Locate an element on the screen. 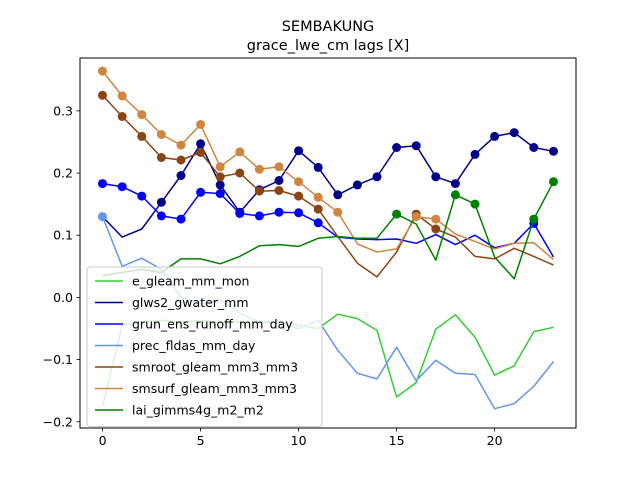 This screenshot has height=480, width=640. legend-item: smsurf_gleam_mm3_mm3 is located at coordinates (196, 388).